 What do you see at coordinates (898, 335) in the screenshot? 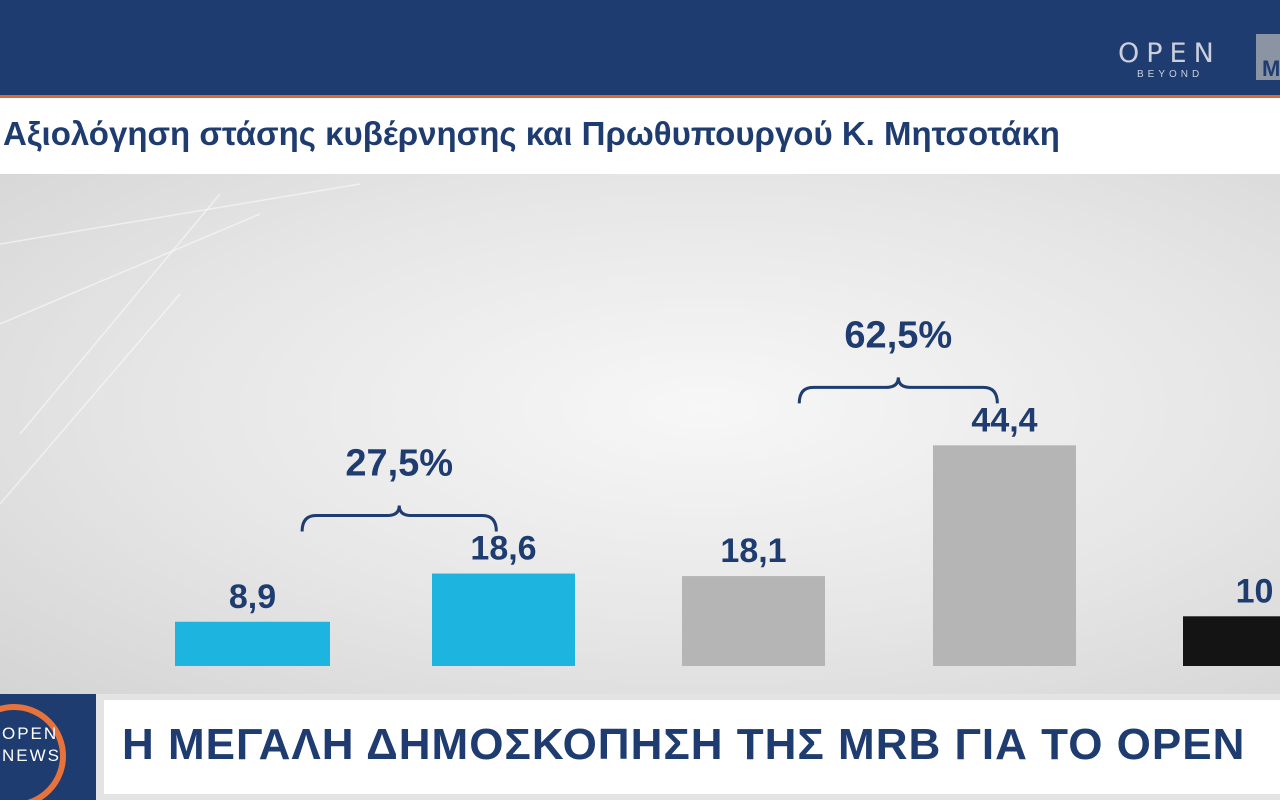
I see `group-total-label-2: 62,5%` at bounding box center [898, 335].